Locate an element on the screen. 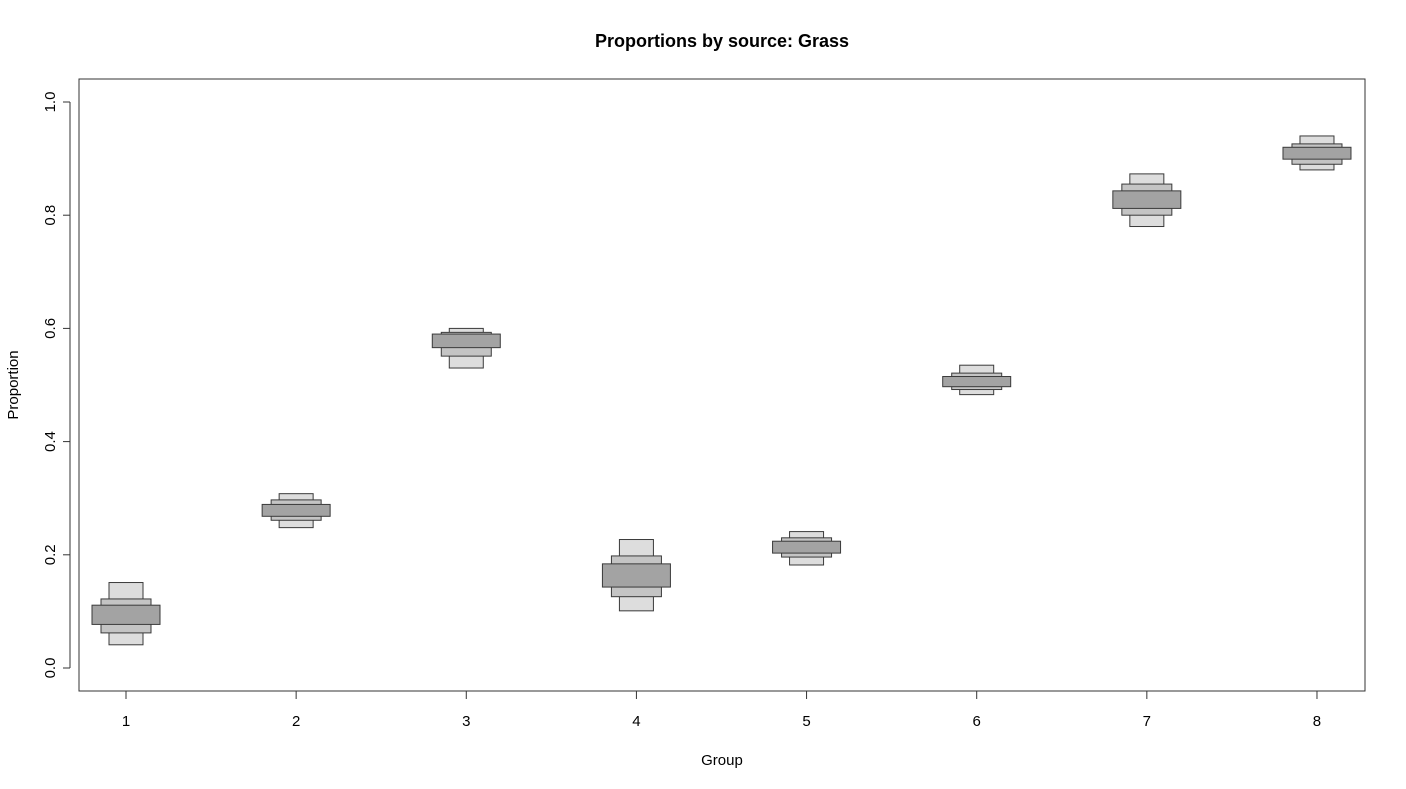  group-4-intervals is located at coordinates (636, 575).